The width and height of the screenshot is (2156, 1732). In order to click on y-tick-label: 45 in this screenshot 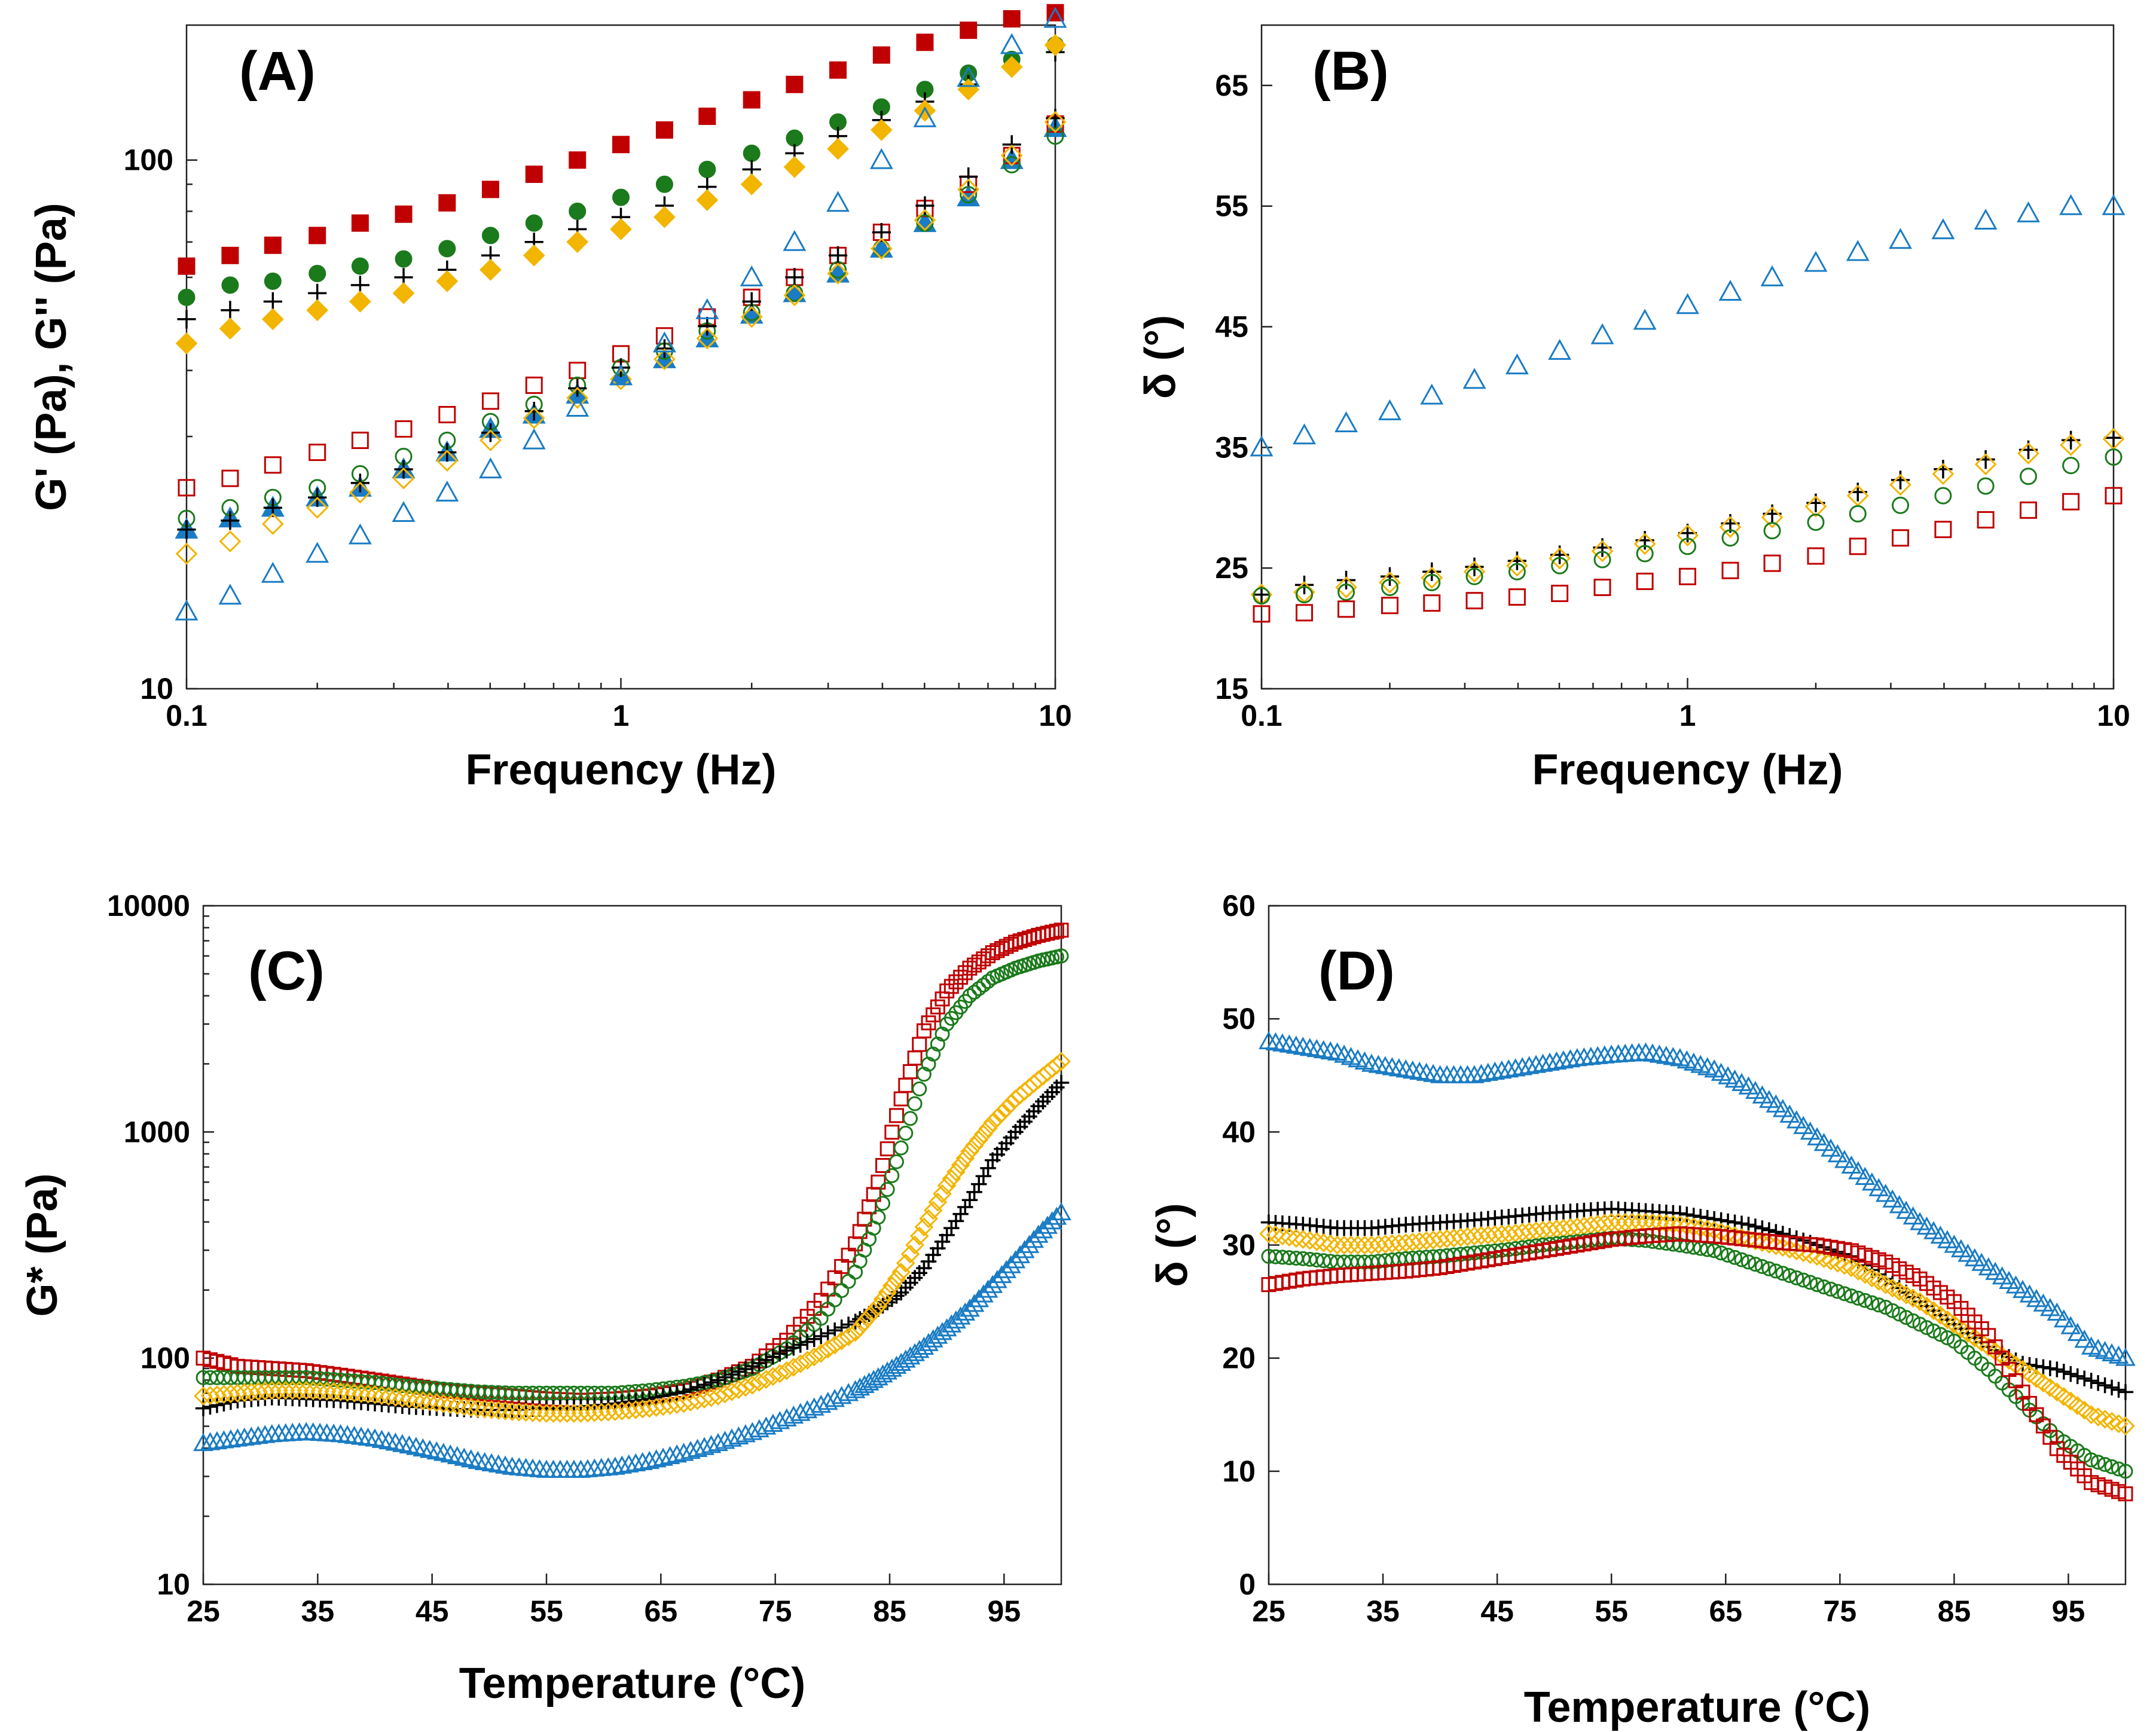, I will do `click(1231, 327)`.